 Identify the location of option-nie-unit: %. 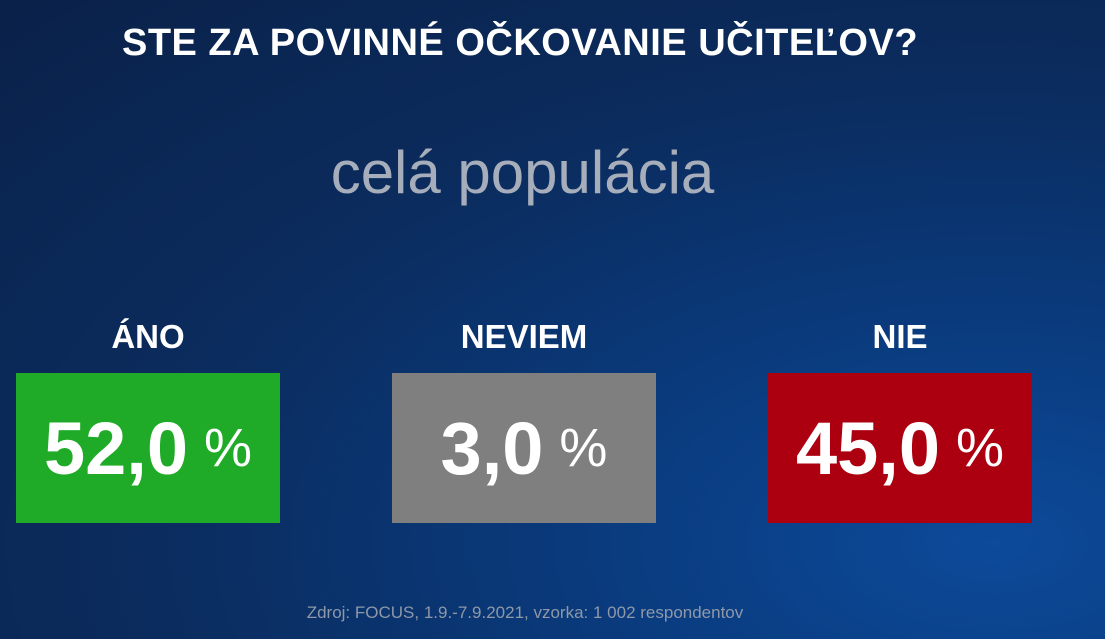
(980, 448).